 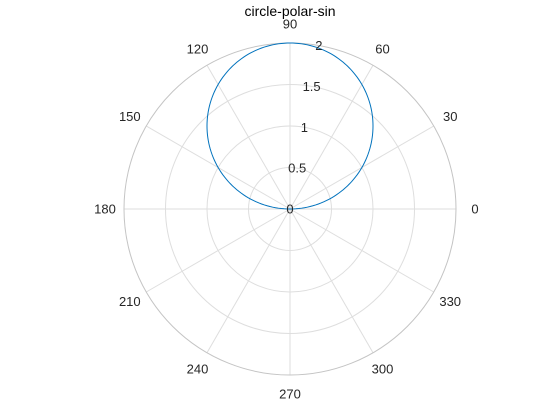 I want to click on theta-tick-label-180: 180, so click(x=105, y=209).